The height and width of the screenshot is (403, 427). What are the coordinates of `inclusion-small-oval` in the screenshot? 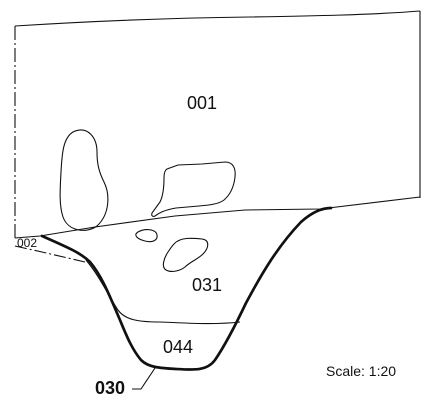 It's located at (146, 236).